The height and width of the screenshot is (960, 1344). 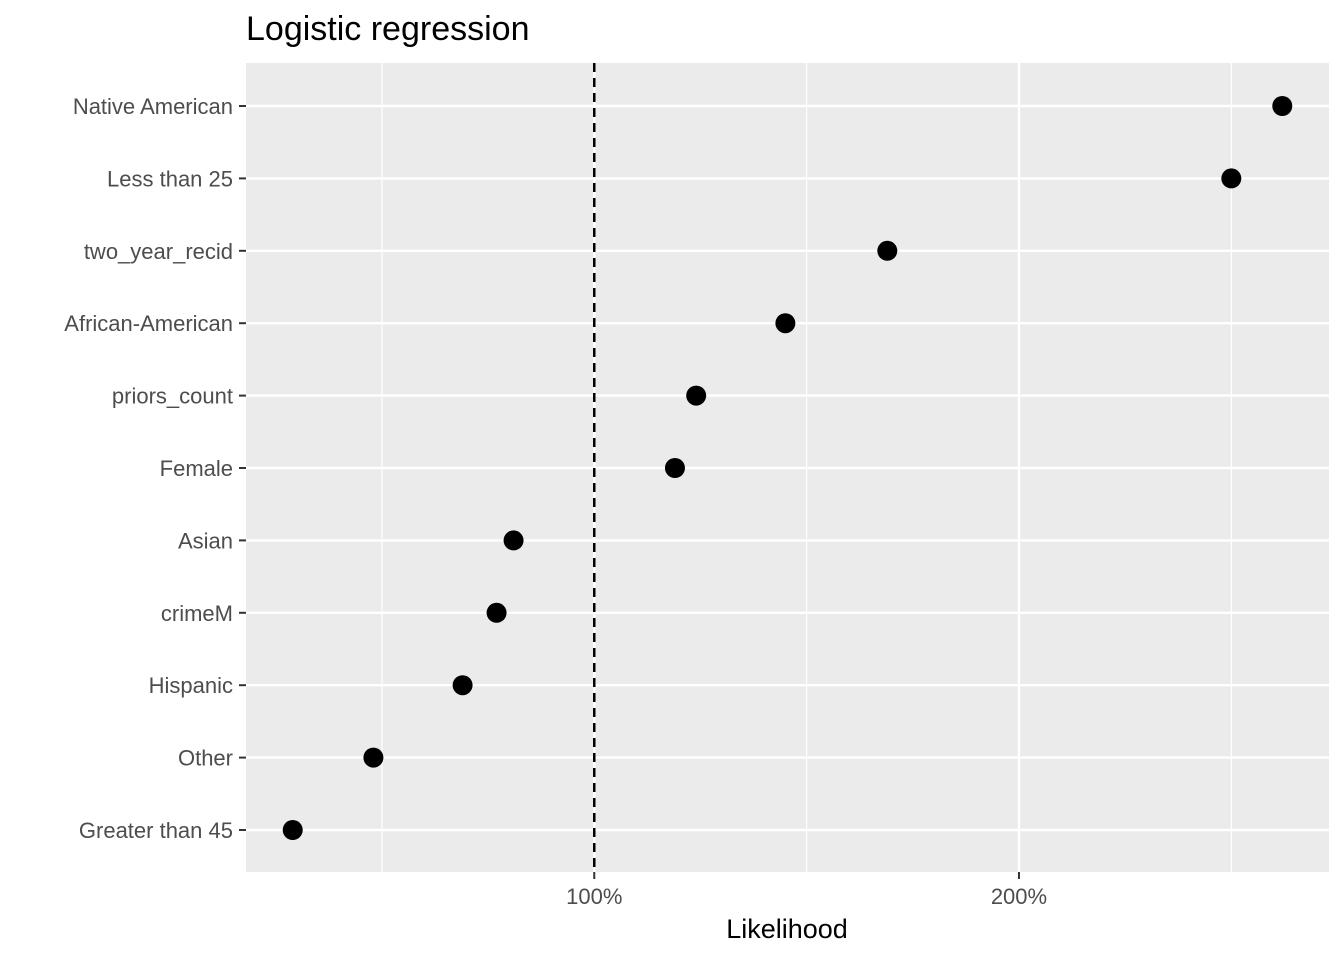 What do you see at coordinates (172, 396) in the screenshot?
I see `y-tick-label-4: priors_count` at bounding box center [172, 396].